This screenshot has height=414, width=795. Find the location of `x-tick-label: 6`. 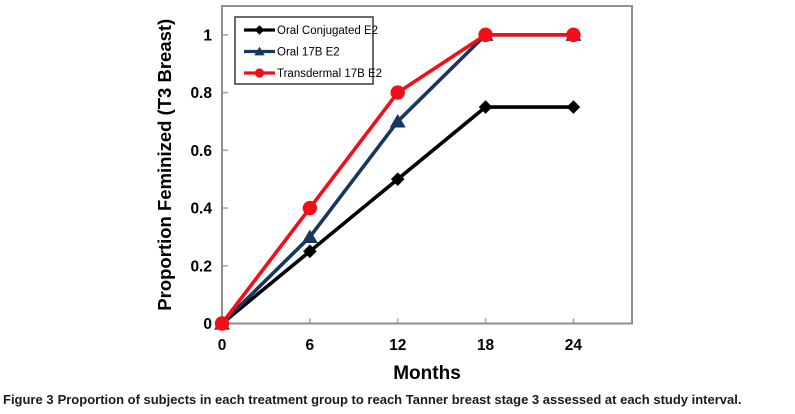

x-tick-label: 6 is located at coordinates (310, 345).